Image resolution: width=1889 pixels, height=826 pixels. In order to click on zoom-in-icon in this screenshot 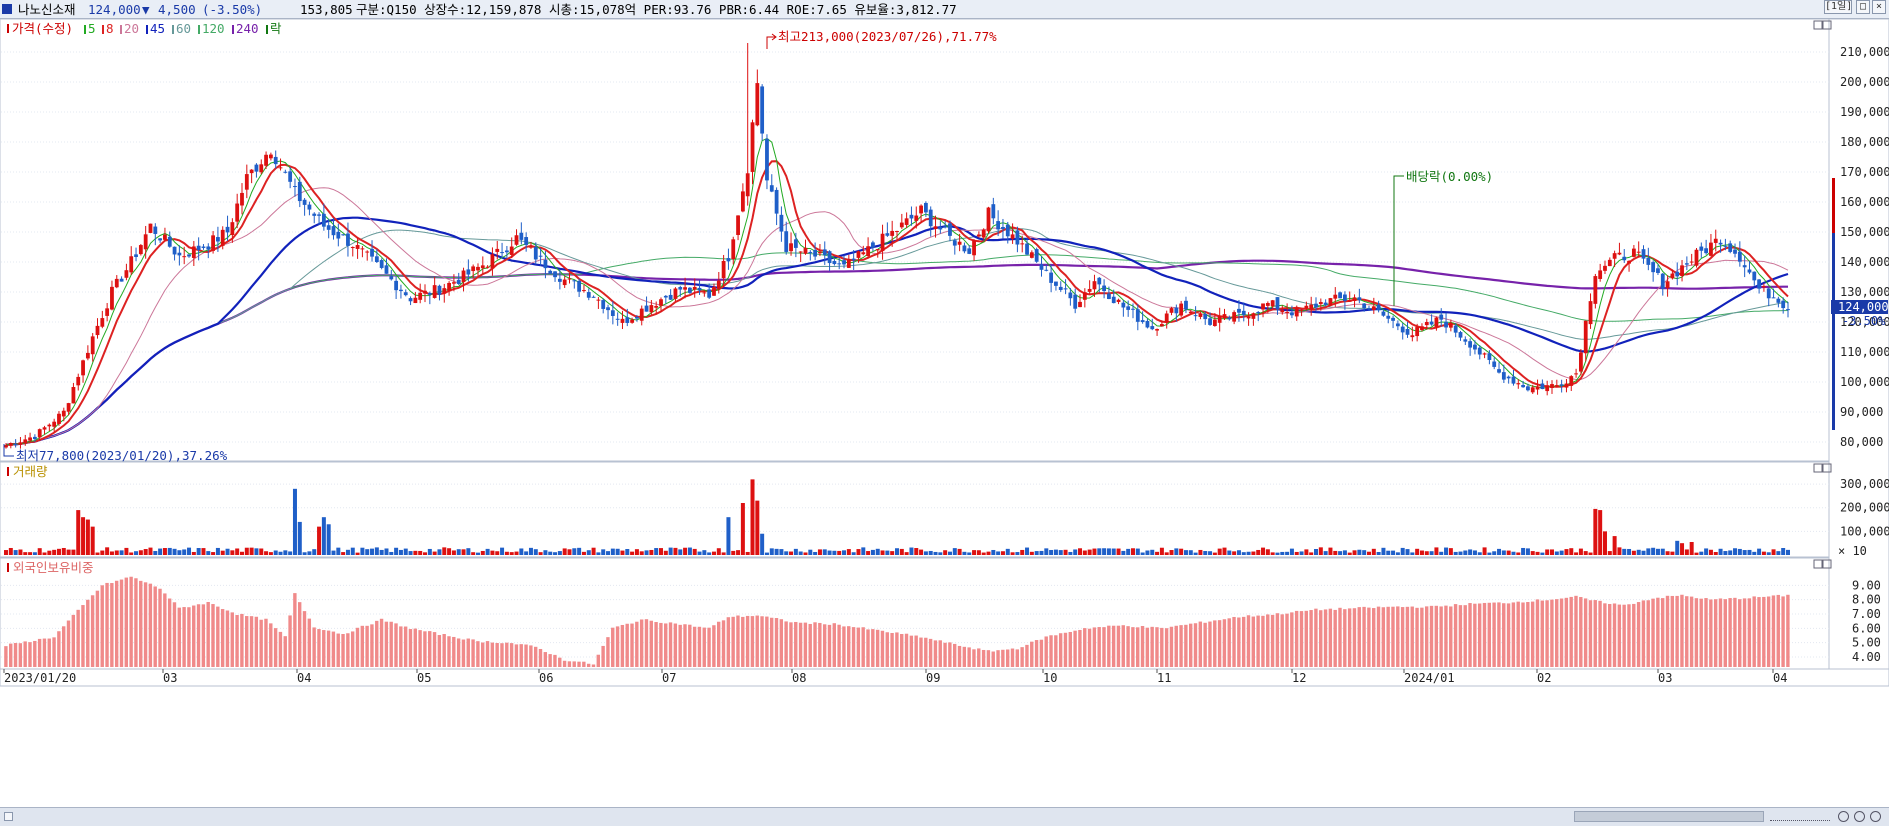, I will do `click(1859, 816)`.